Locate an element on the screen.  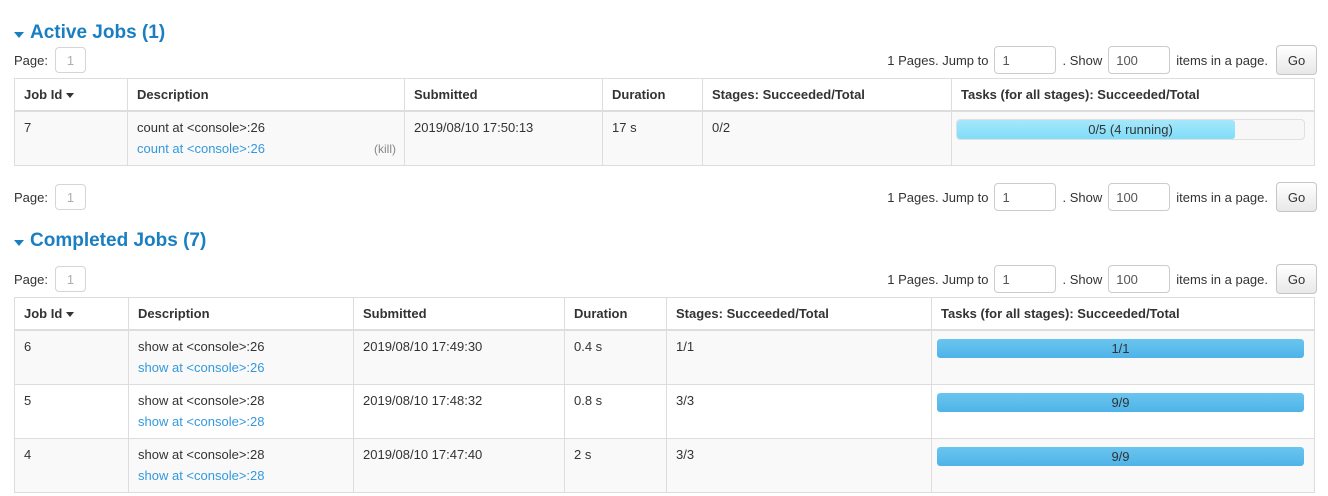
task-progress-bar: 1/1 is located at coordinates (1120, 348).